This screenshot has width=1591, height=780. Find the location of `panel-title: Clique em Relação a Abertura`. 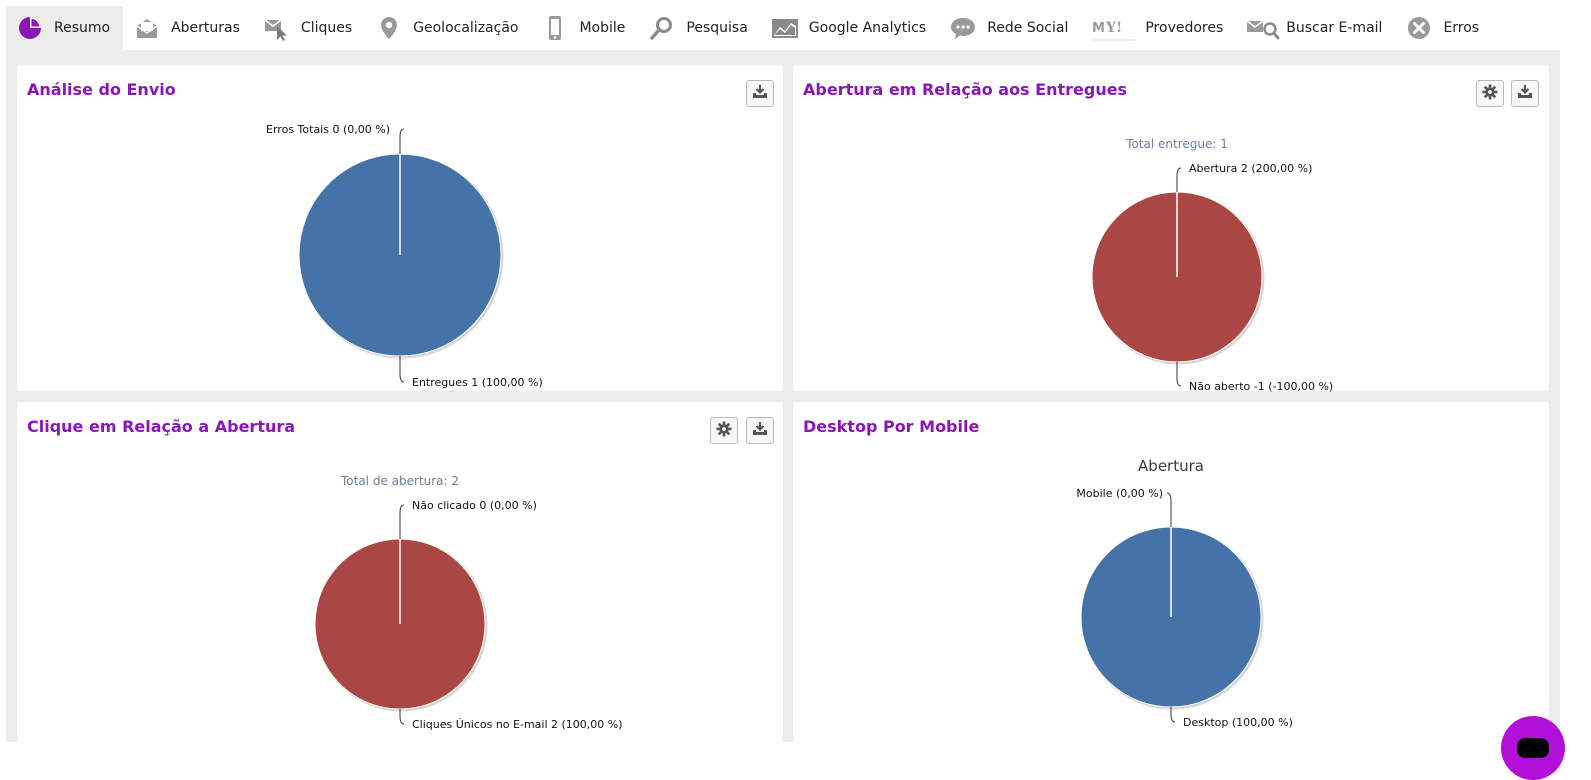

panel-title: Clique em Relação a Abertura is located at coordinates (161, 426).